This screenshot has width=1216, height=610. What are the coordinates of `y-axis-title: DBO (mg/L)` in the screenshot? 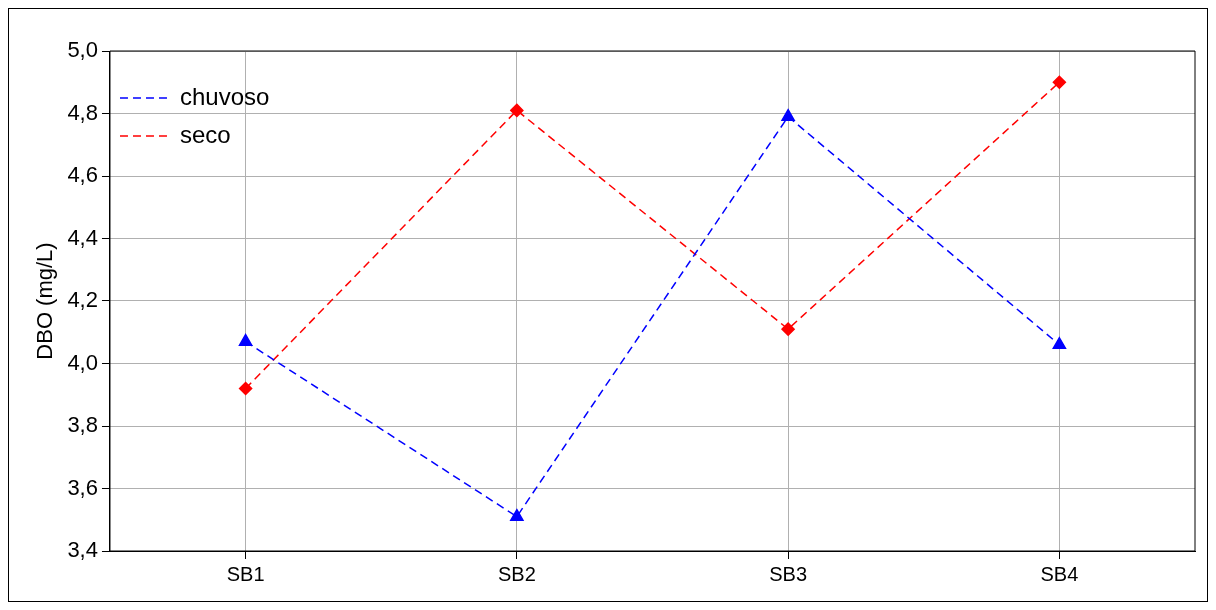 It's located at (45, 301).